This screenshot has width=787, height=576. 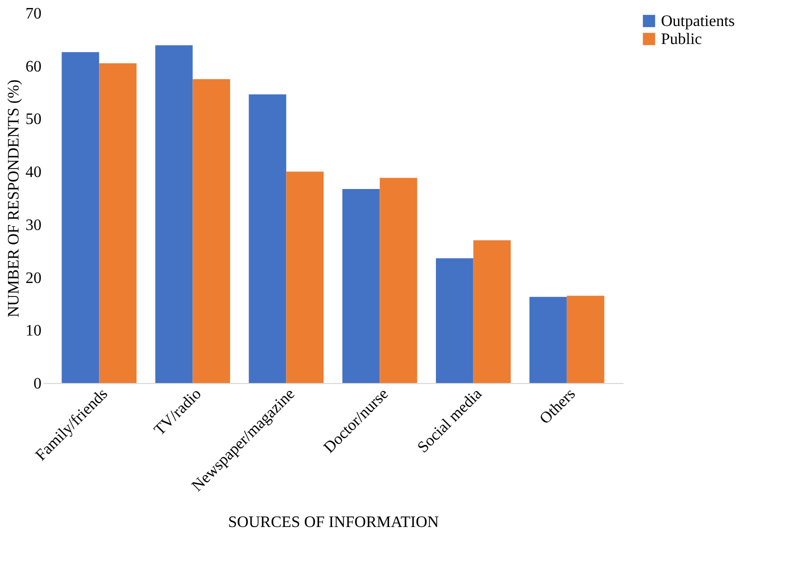 What do you see at coordinates (34, 331) in the screenshot?
I see `y-tick-label: 10` at bounding box center [34, 331].